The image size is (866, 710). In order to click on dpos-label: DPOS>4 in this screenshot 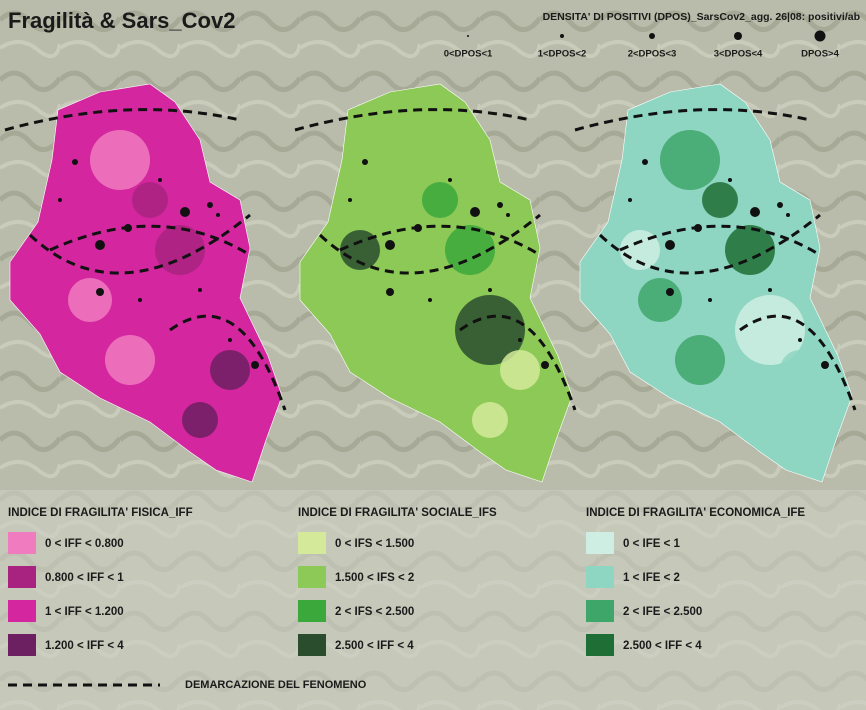, I will do `click(820, 54)`.